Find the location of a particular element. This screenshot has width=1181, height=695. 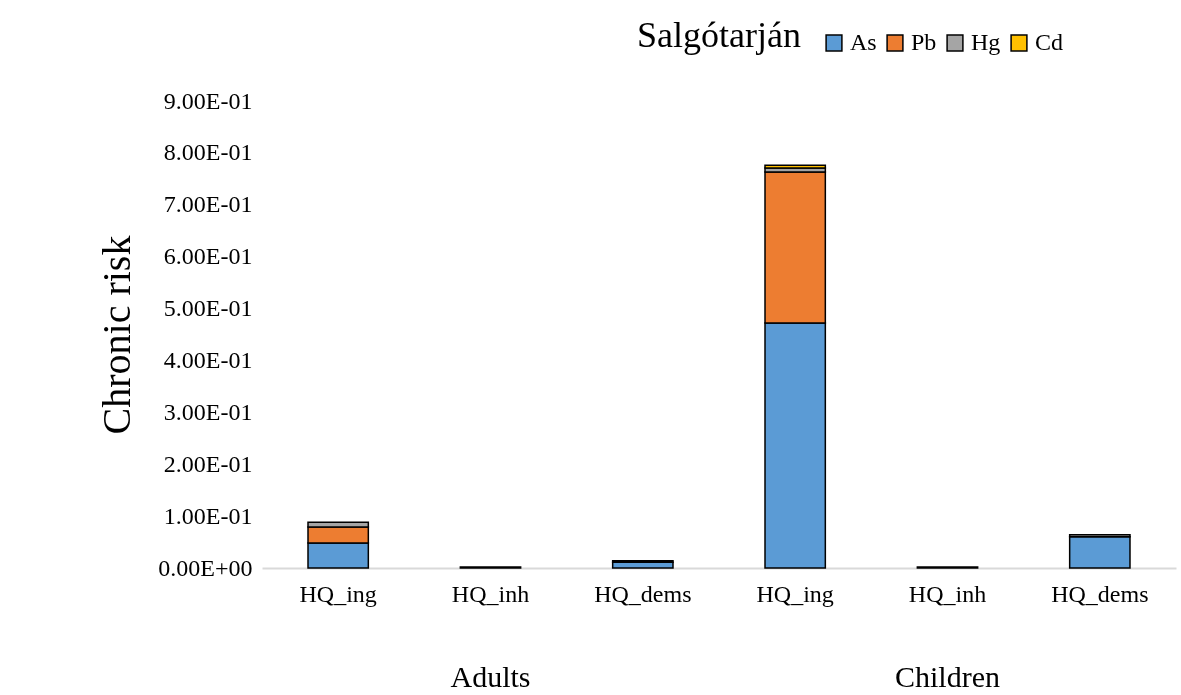

y-tick-label: 8.00E-01 is located at coordinates (208, 152).